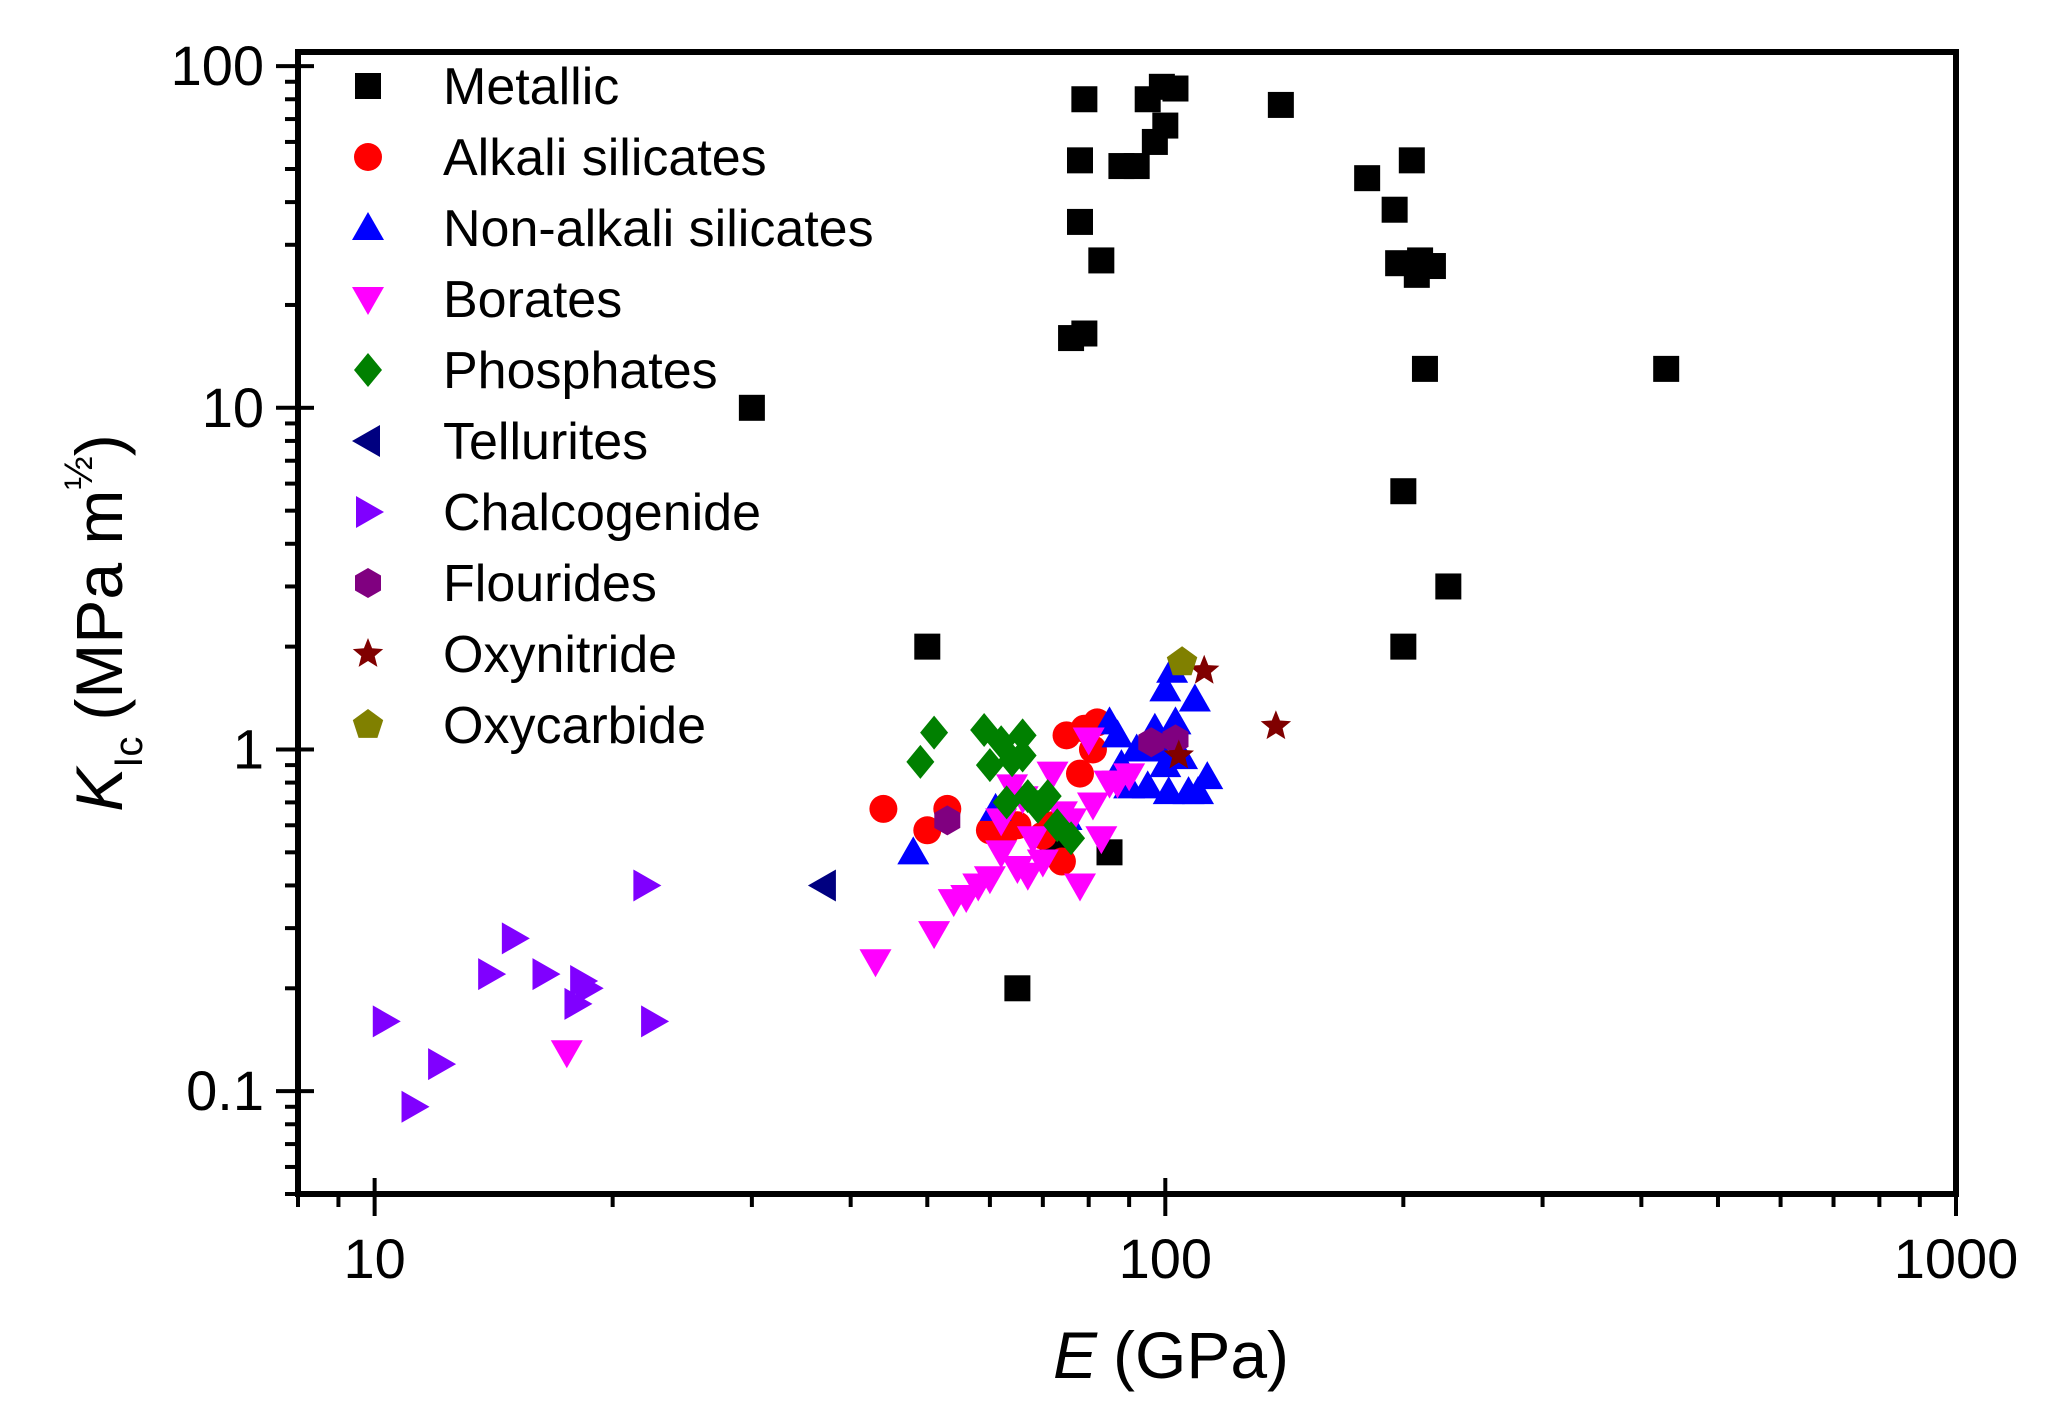 This screenshot has height=1426, width=2059. I want to click on legend-item: Oxycarbide, so click(529, 726).